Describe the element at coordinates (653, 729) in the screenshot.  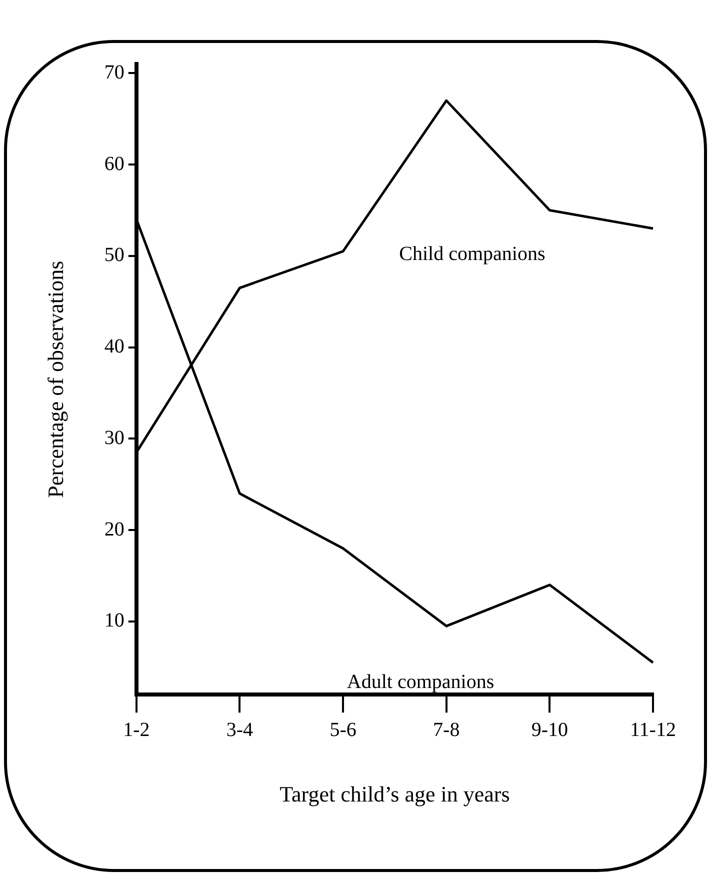
I see `x-tick-label: 11-12` at that location.